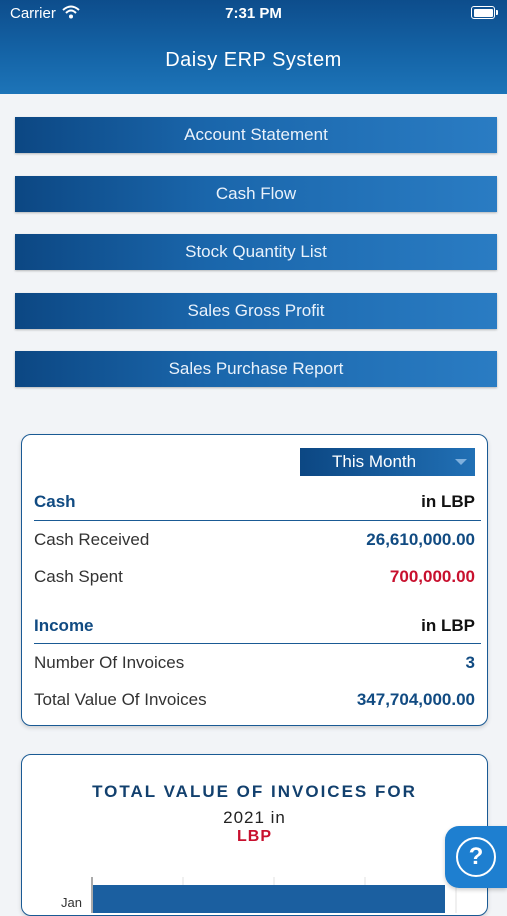 The image size is (507, 916). I want to click on chart-subtitle: 2021 in, so click(254, 817).